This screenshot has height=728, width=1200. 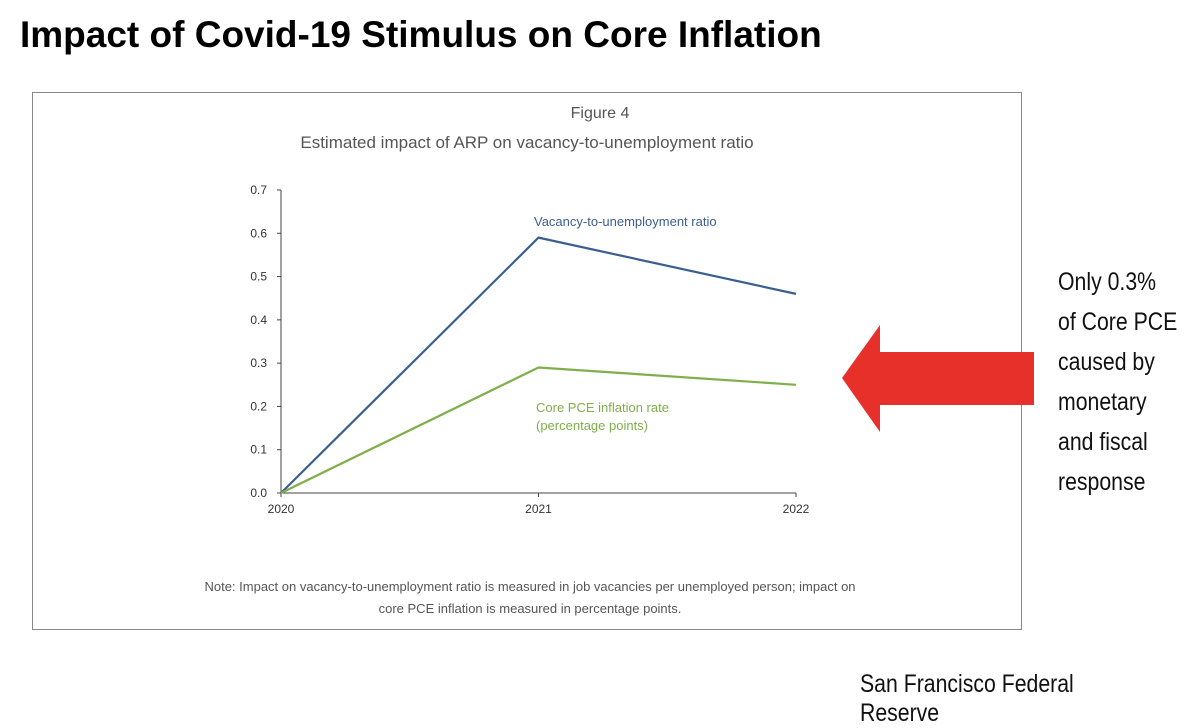 I want to click on series-label: (percentage points), so click(x=592, y=425).